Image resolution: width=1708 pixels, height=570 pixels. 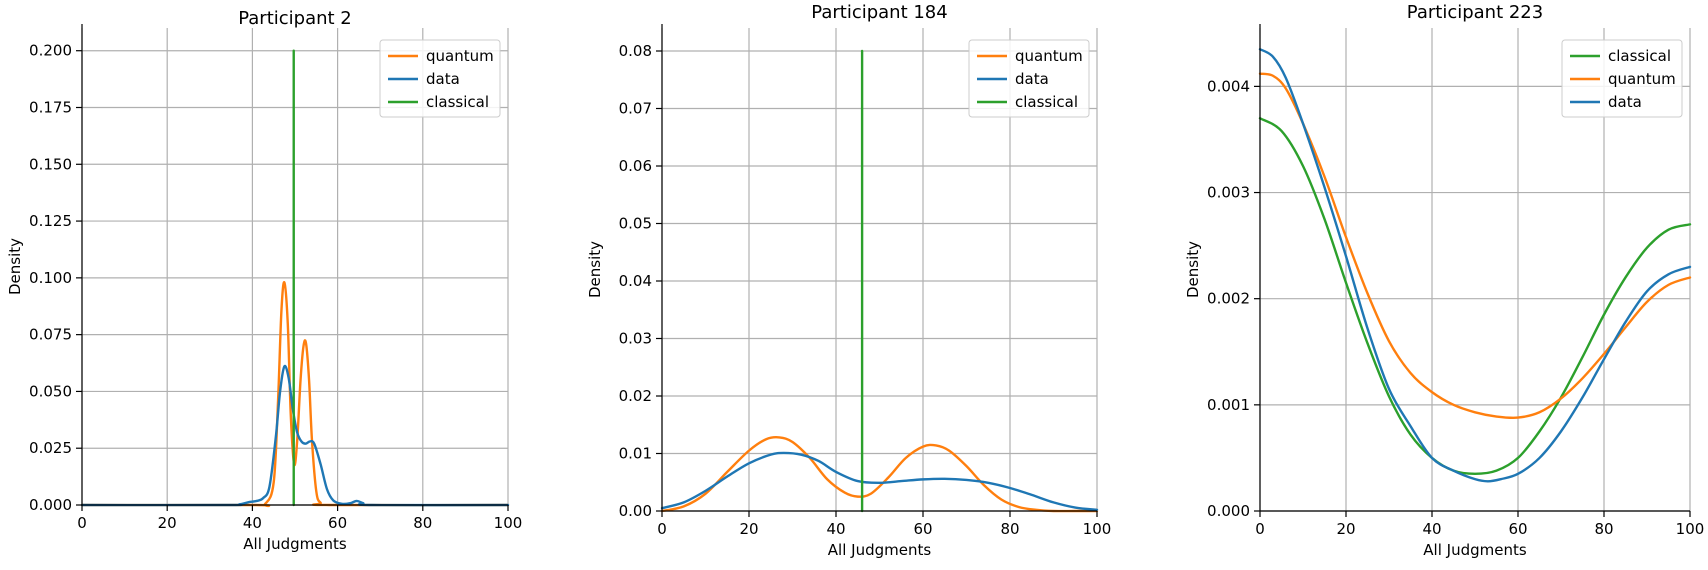 What do you see at coordinates (635, 224) in the screenshot?
I see `y-tick-label: 0.05` at bounding box center [635, 224].